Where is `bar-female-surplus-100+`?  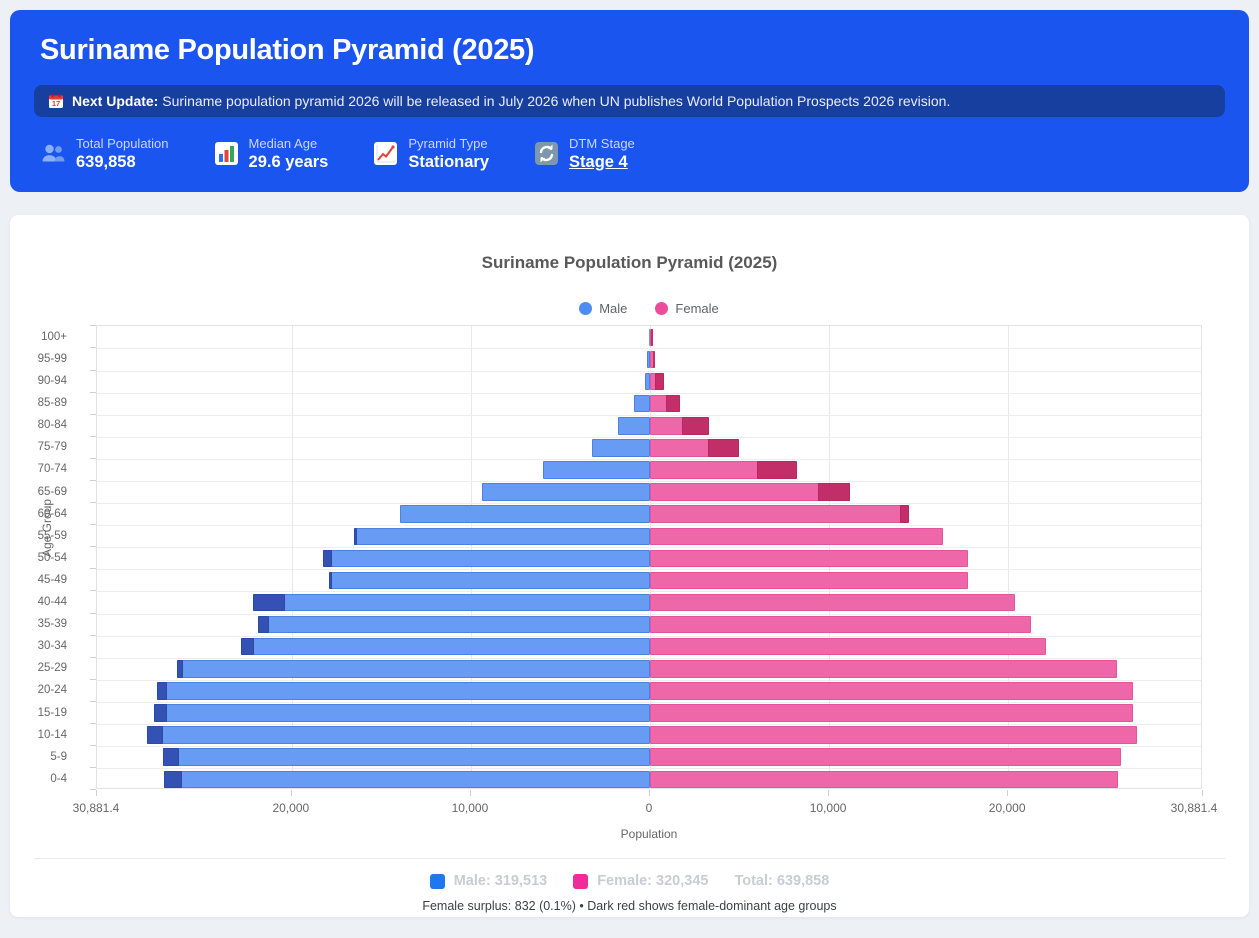
bar-female-surplus-100+ is located at coordinates (651, 337).